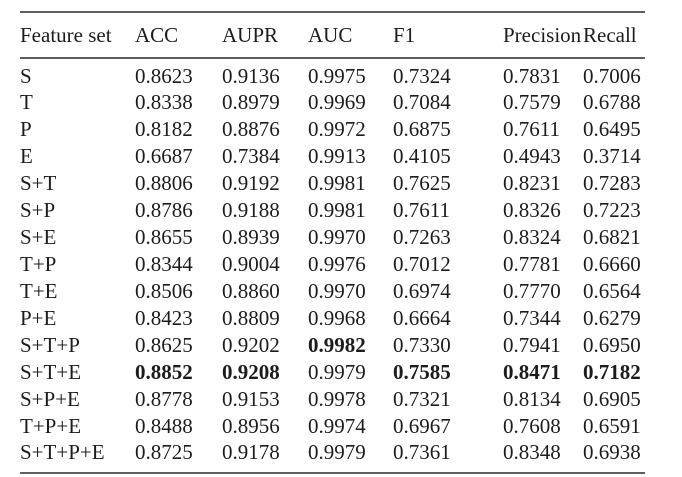 This screenshot has height=477, width=682. Describe the element at coordinates (251, 129) in the screenshot. I see `metric-value: 0.8876` at that location.